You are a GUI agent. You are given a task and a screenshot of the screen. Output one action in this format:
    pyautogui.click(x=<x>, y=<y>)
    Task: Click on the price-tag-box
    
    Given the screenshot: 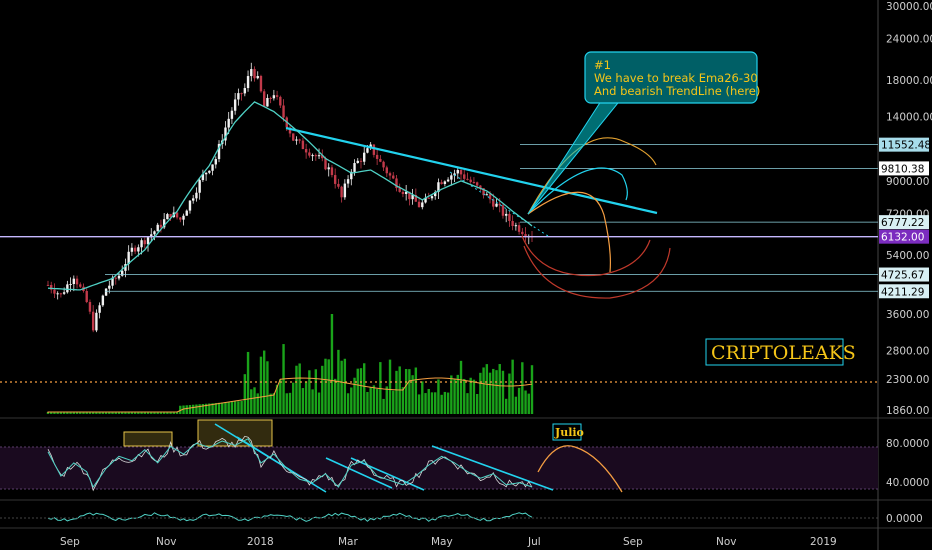 What is the action you would take?
    pyautogui.click(x=904, y=236)
    